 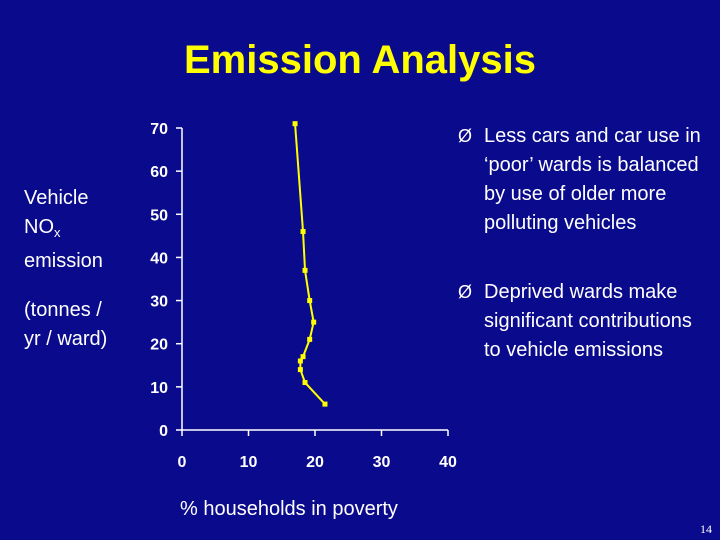 What do you see at coordinates (39, 227) in the screenshot?
I see `y-label-nox: NO` at bounding box center [39, 227].